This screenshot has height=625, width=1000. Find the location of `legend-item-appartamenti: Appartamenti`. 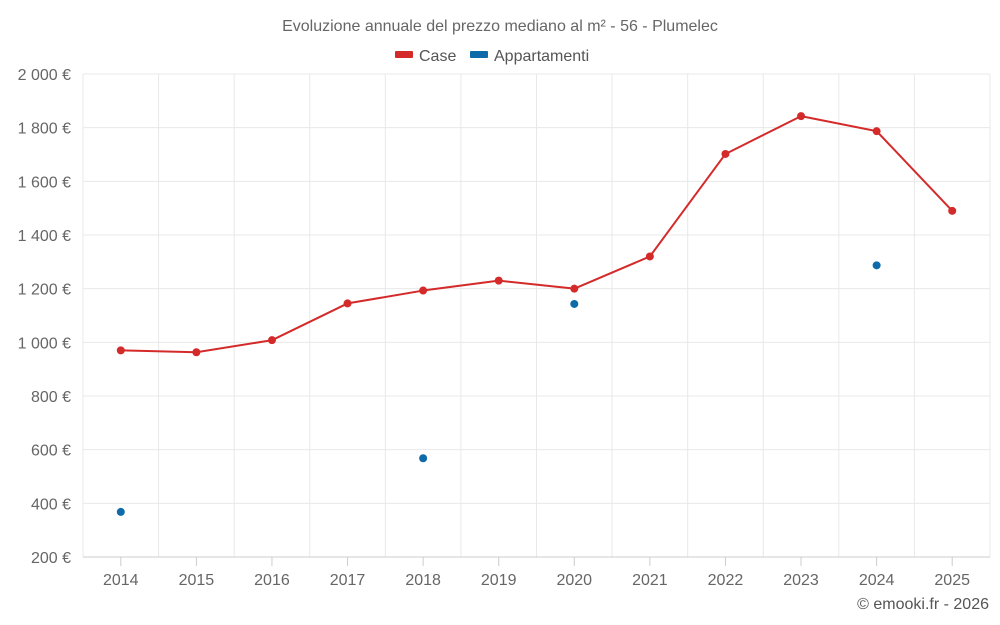

legend-item-appartamenti: Appartamenti is located at coordinates (529, 56).